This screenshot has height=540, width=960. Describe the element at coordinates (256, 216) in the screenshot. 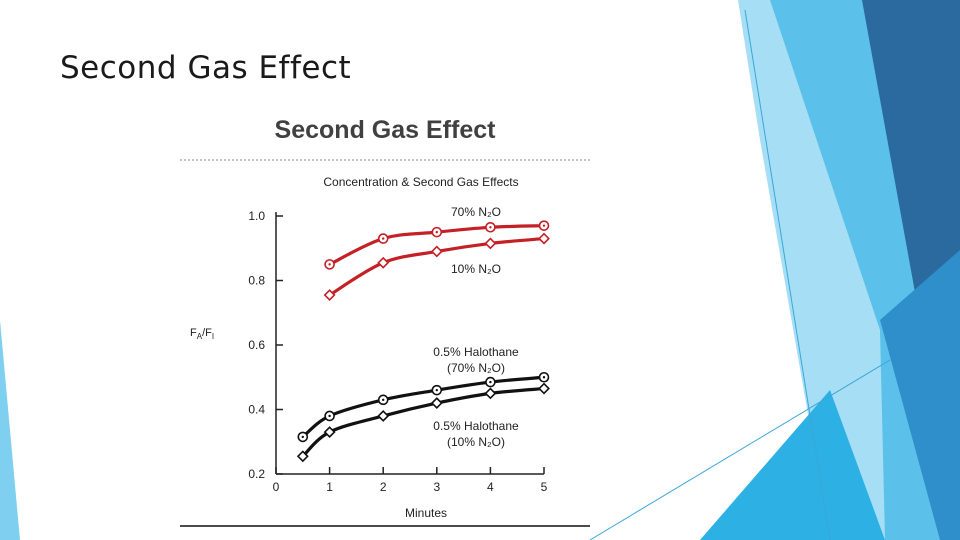

I see `y-tick-label: 1.0` at that location.